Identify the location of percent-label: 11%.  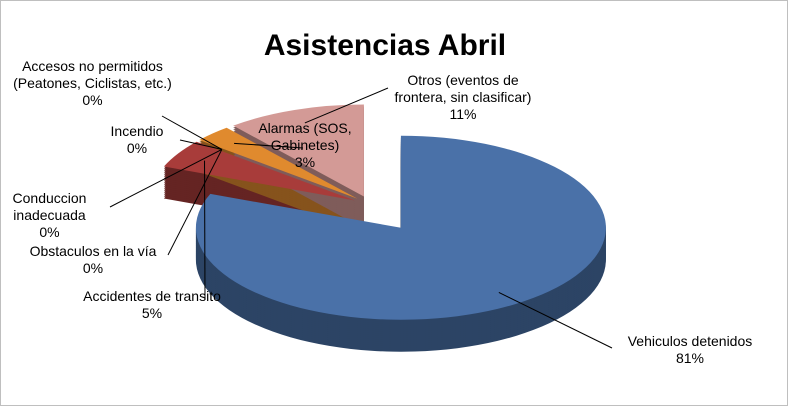
(463, 114).